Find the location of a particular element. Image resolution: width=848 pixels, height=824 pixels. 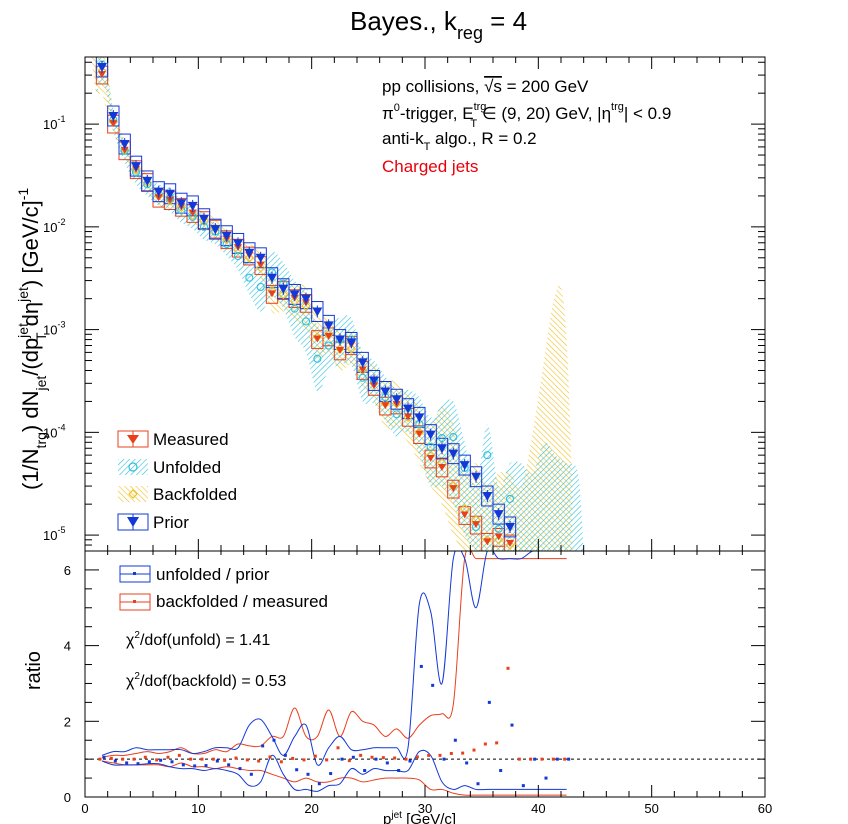

svg-text: Prior is located at coordinates (171, 522).